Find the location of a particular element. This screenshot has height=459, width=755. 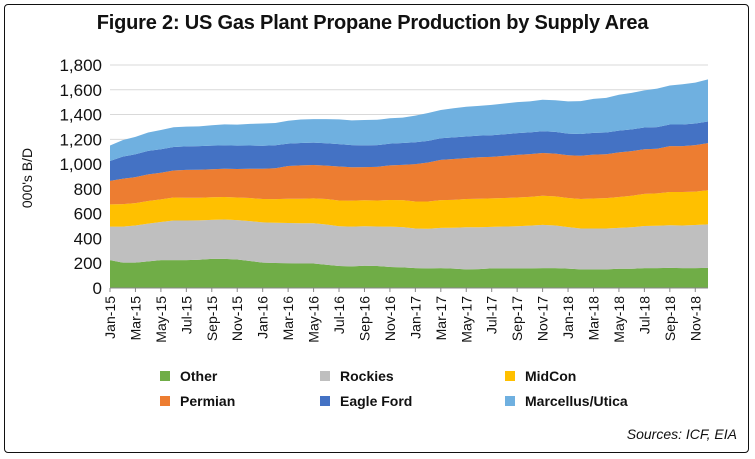

x-tick-label: Sep-16 is located at coordinates (364, 318).